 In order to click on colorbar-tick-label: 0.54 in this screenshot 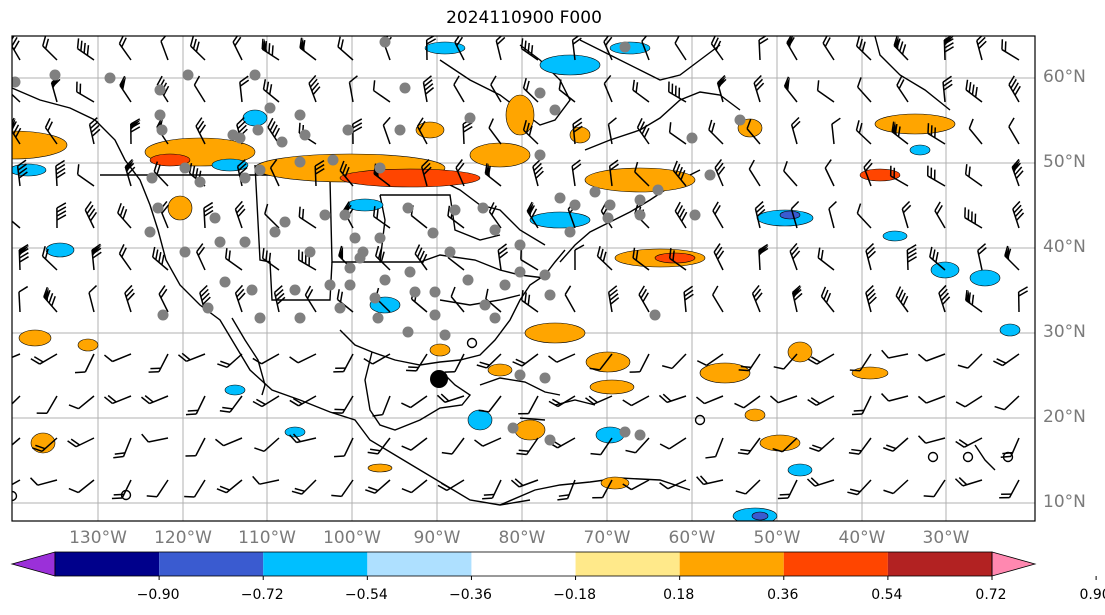, I will do `click(887, 595)`.